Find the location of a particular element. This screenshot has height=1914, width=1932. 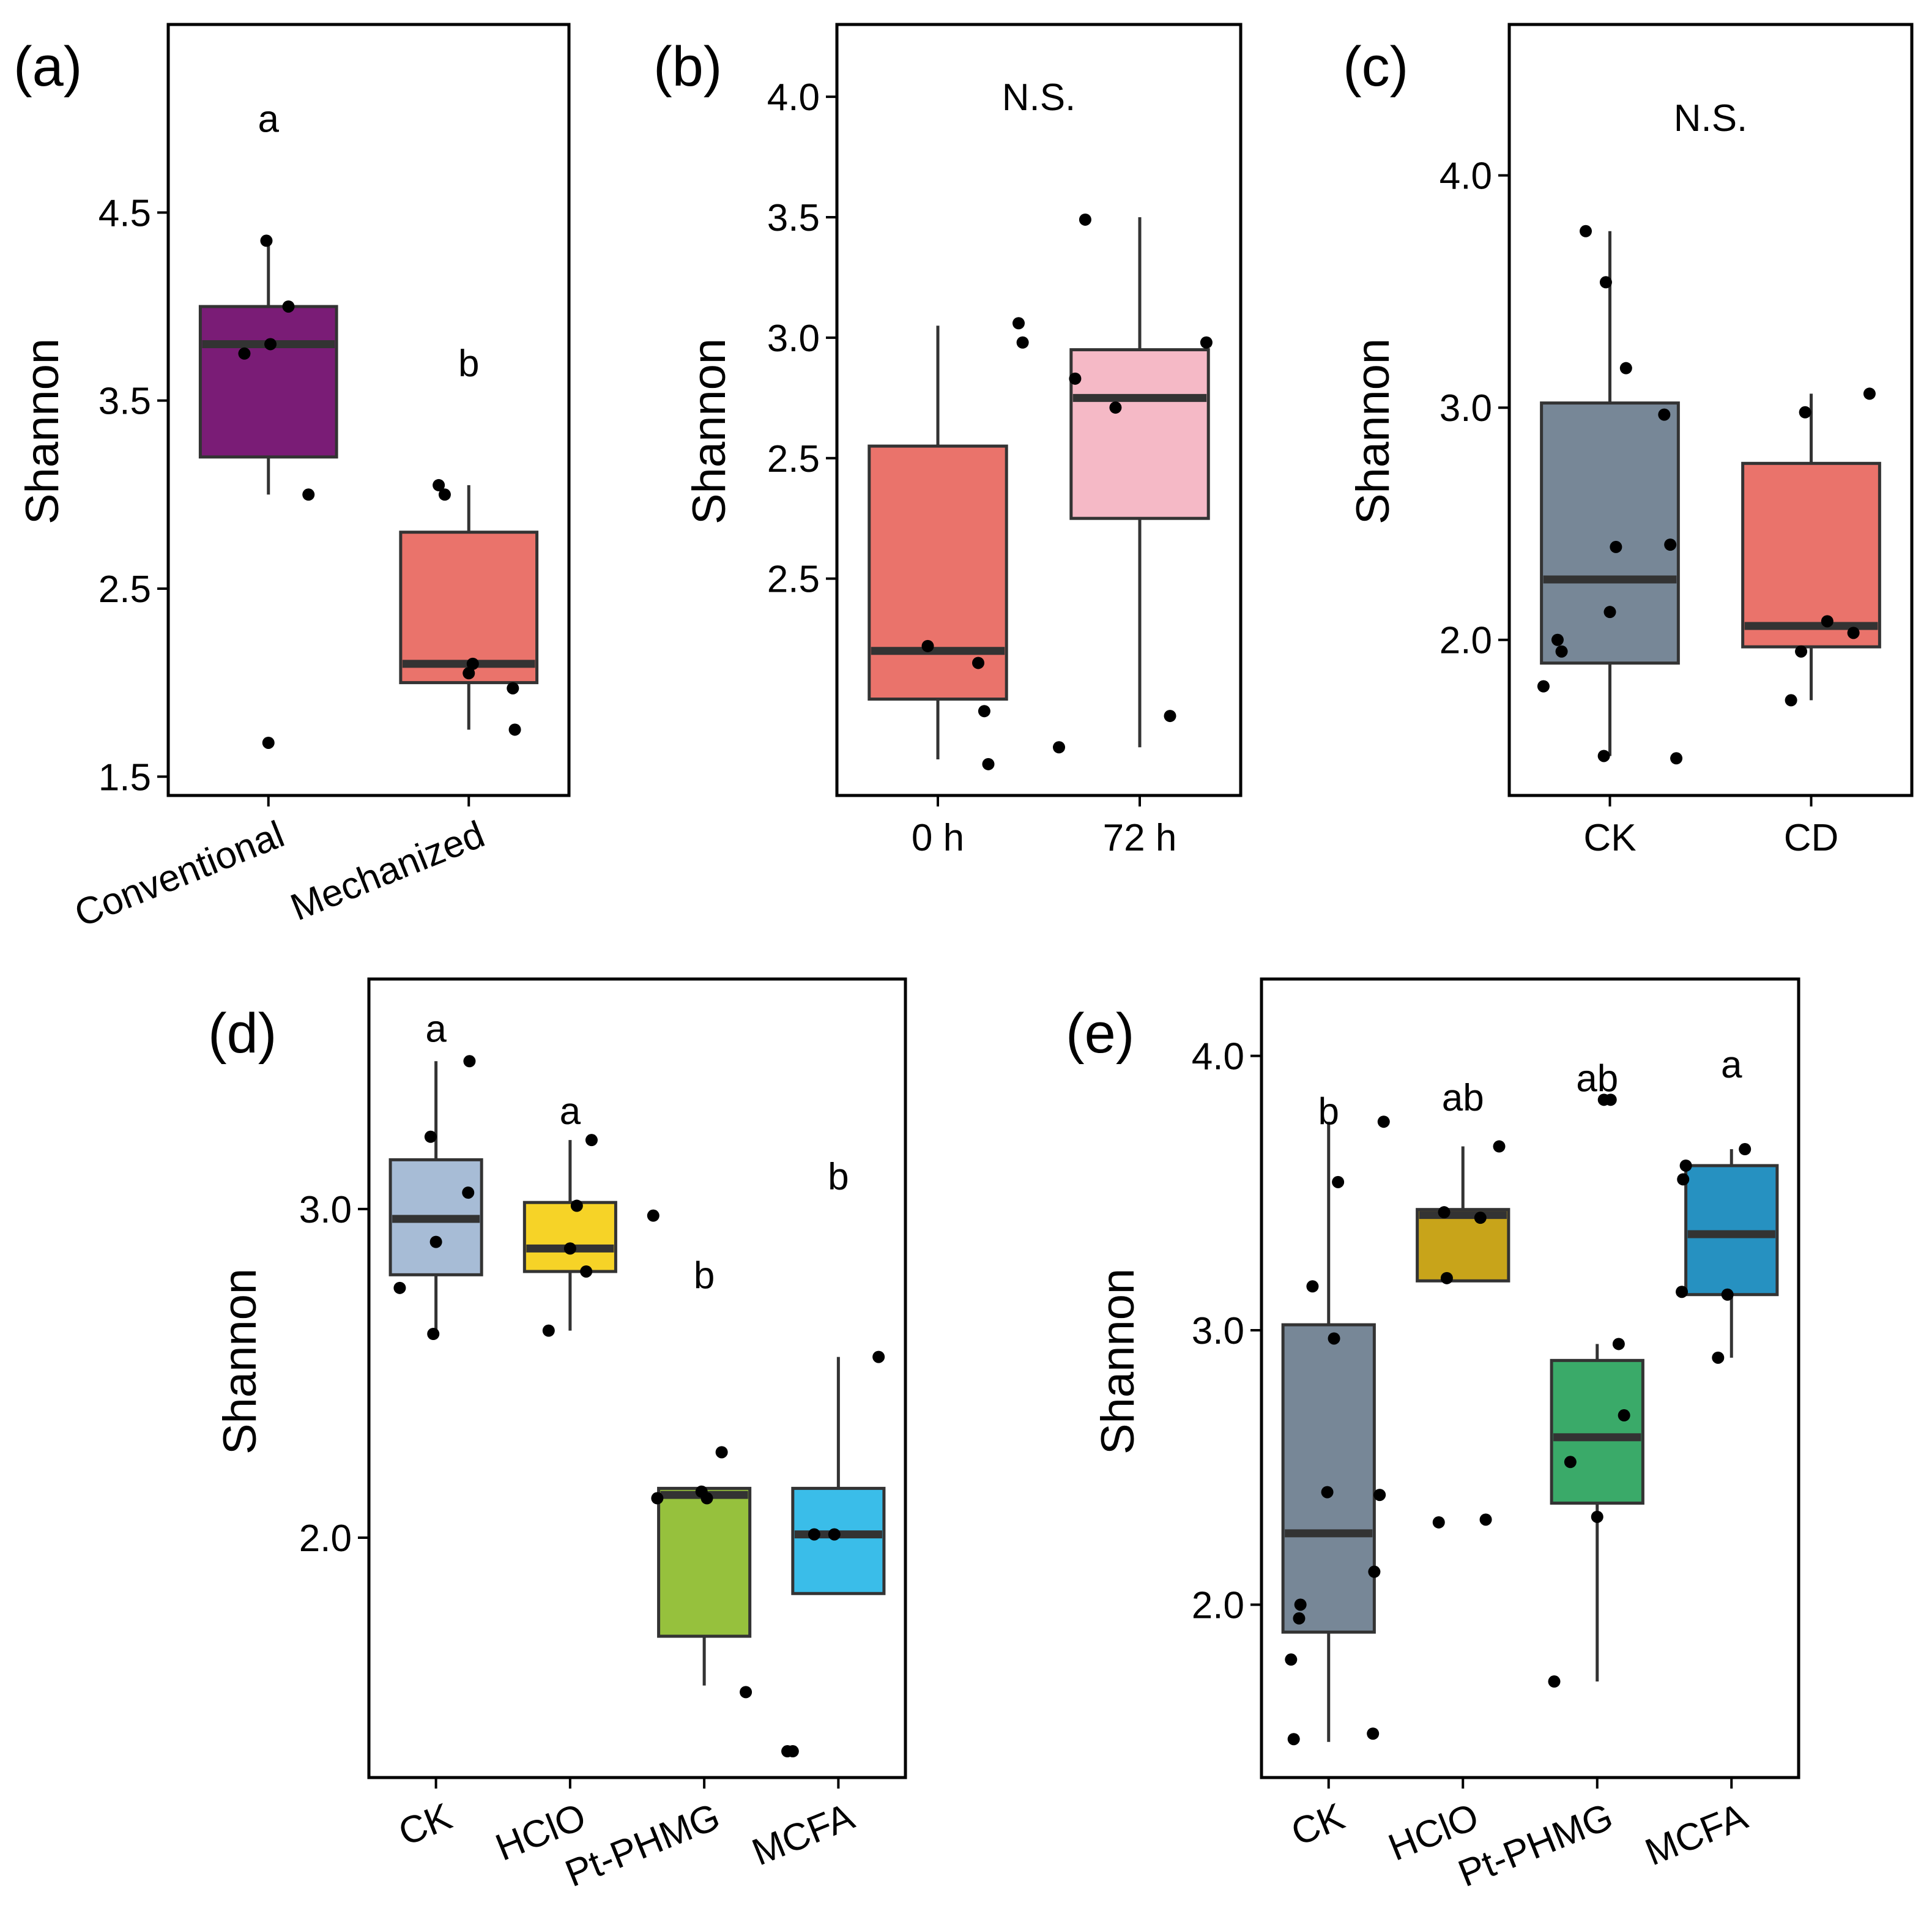

x-tick-label-d: Pt-PHMG is located at coordinates (643, 1845).